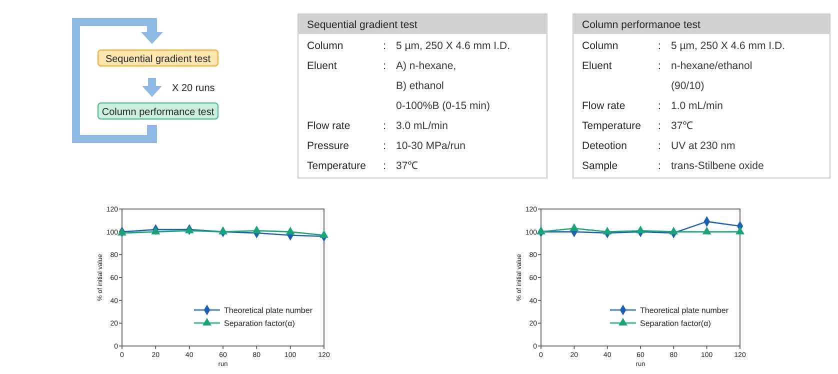 Image resolution: width=838 pixels, height=374 pixels. I want to click on text: : 3.0 mL/min, so click(415, 126).